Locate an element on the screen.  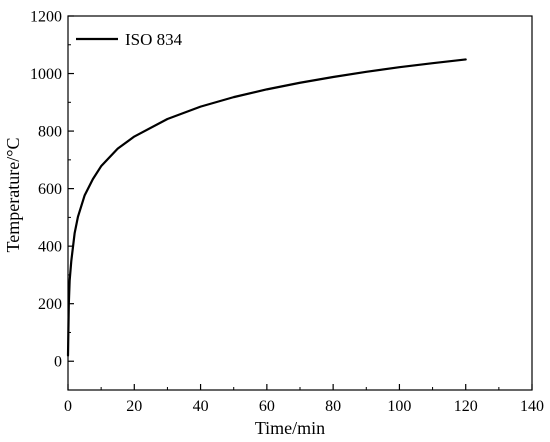
y-tick-label: 600 is located at coordinates (50, 189).